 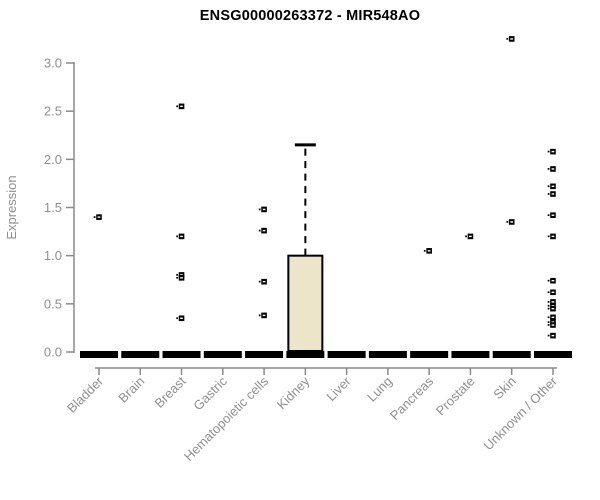 What do you see at coordinates (521, 413) in the screenshot?
I see `x-tick-label: Unknown / Other` at bounding box center [521, 413].